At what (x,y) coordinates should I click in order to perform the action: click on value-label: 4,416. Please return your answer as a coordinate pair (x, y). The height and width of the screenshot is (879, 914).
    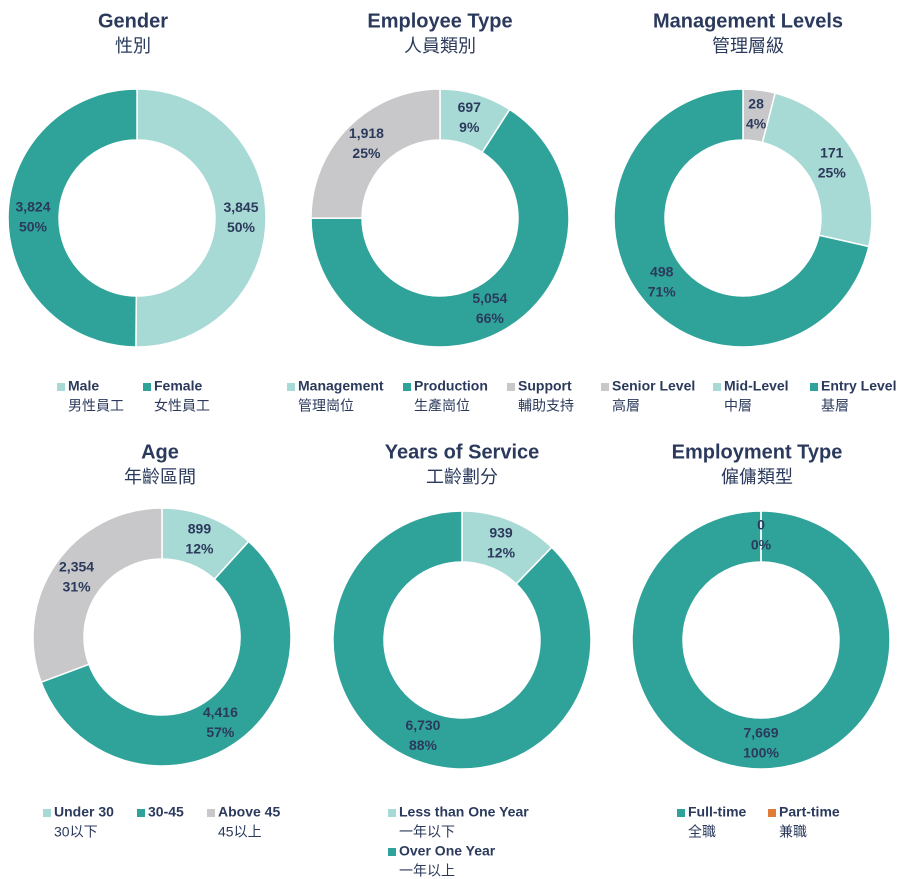
    Looking at the image, I should click on (220, 712).